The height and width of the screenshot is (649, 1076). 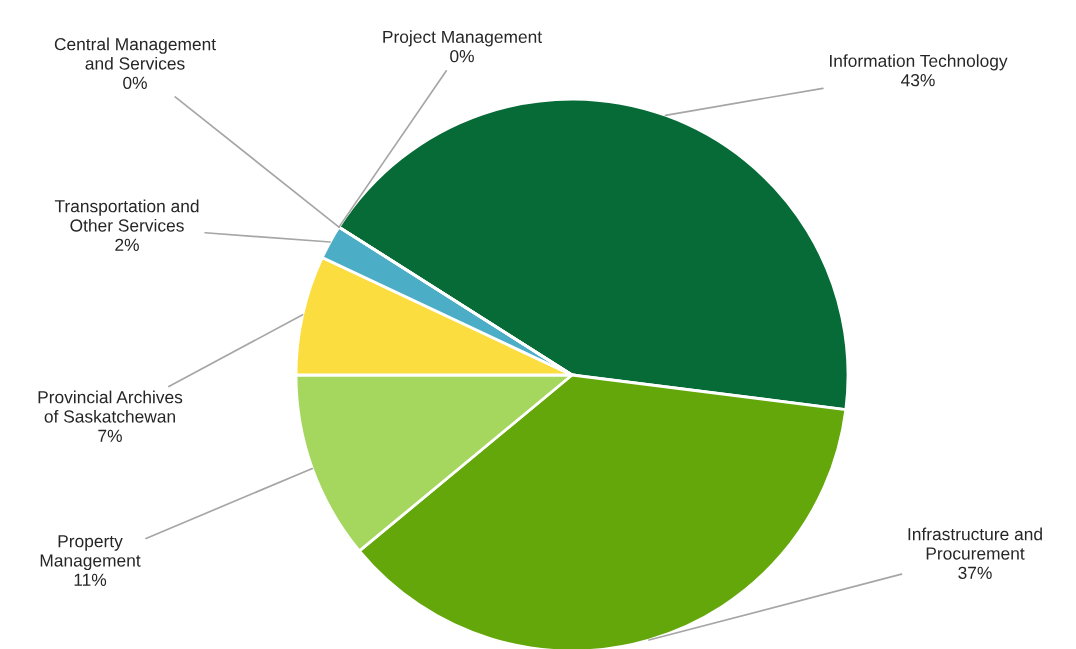 What do you see at coordinates (975, 572) in the screenshot?
I see `data-label: 37%` at bounding box center [975, 572].